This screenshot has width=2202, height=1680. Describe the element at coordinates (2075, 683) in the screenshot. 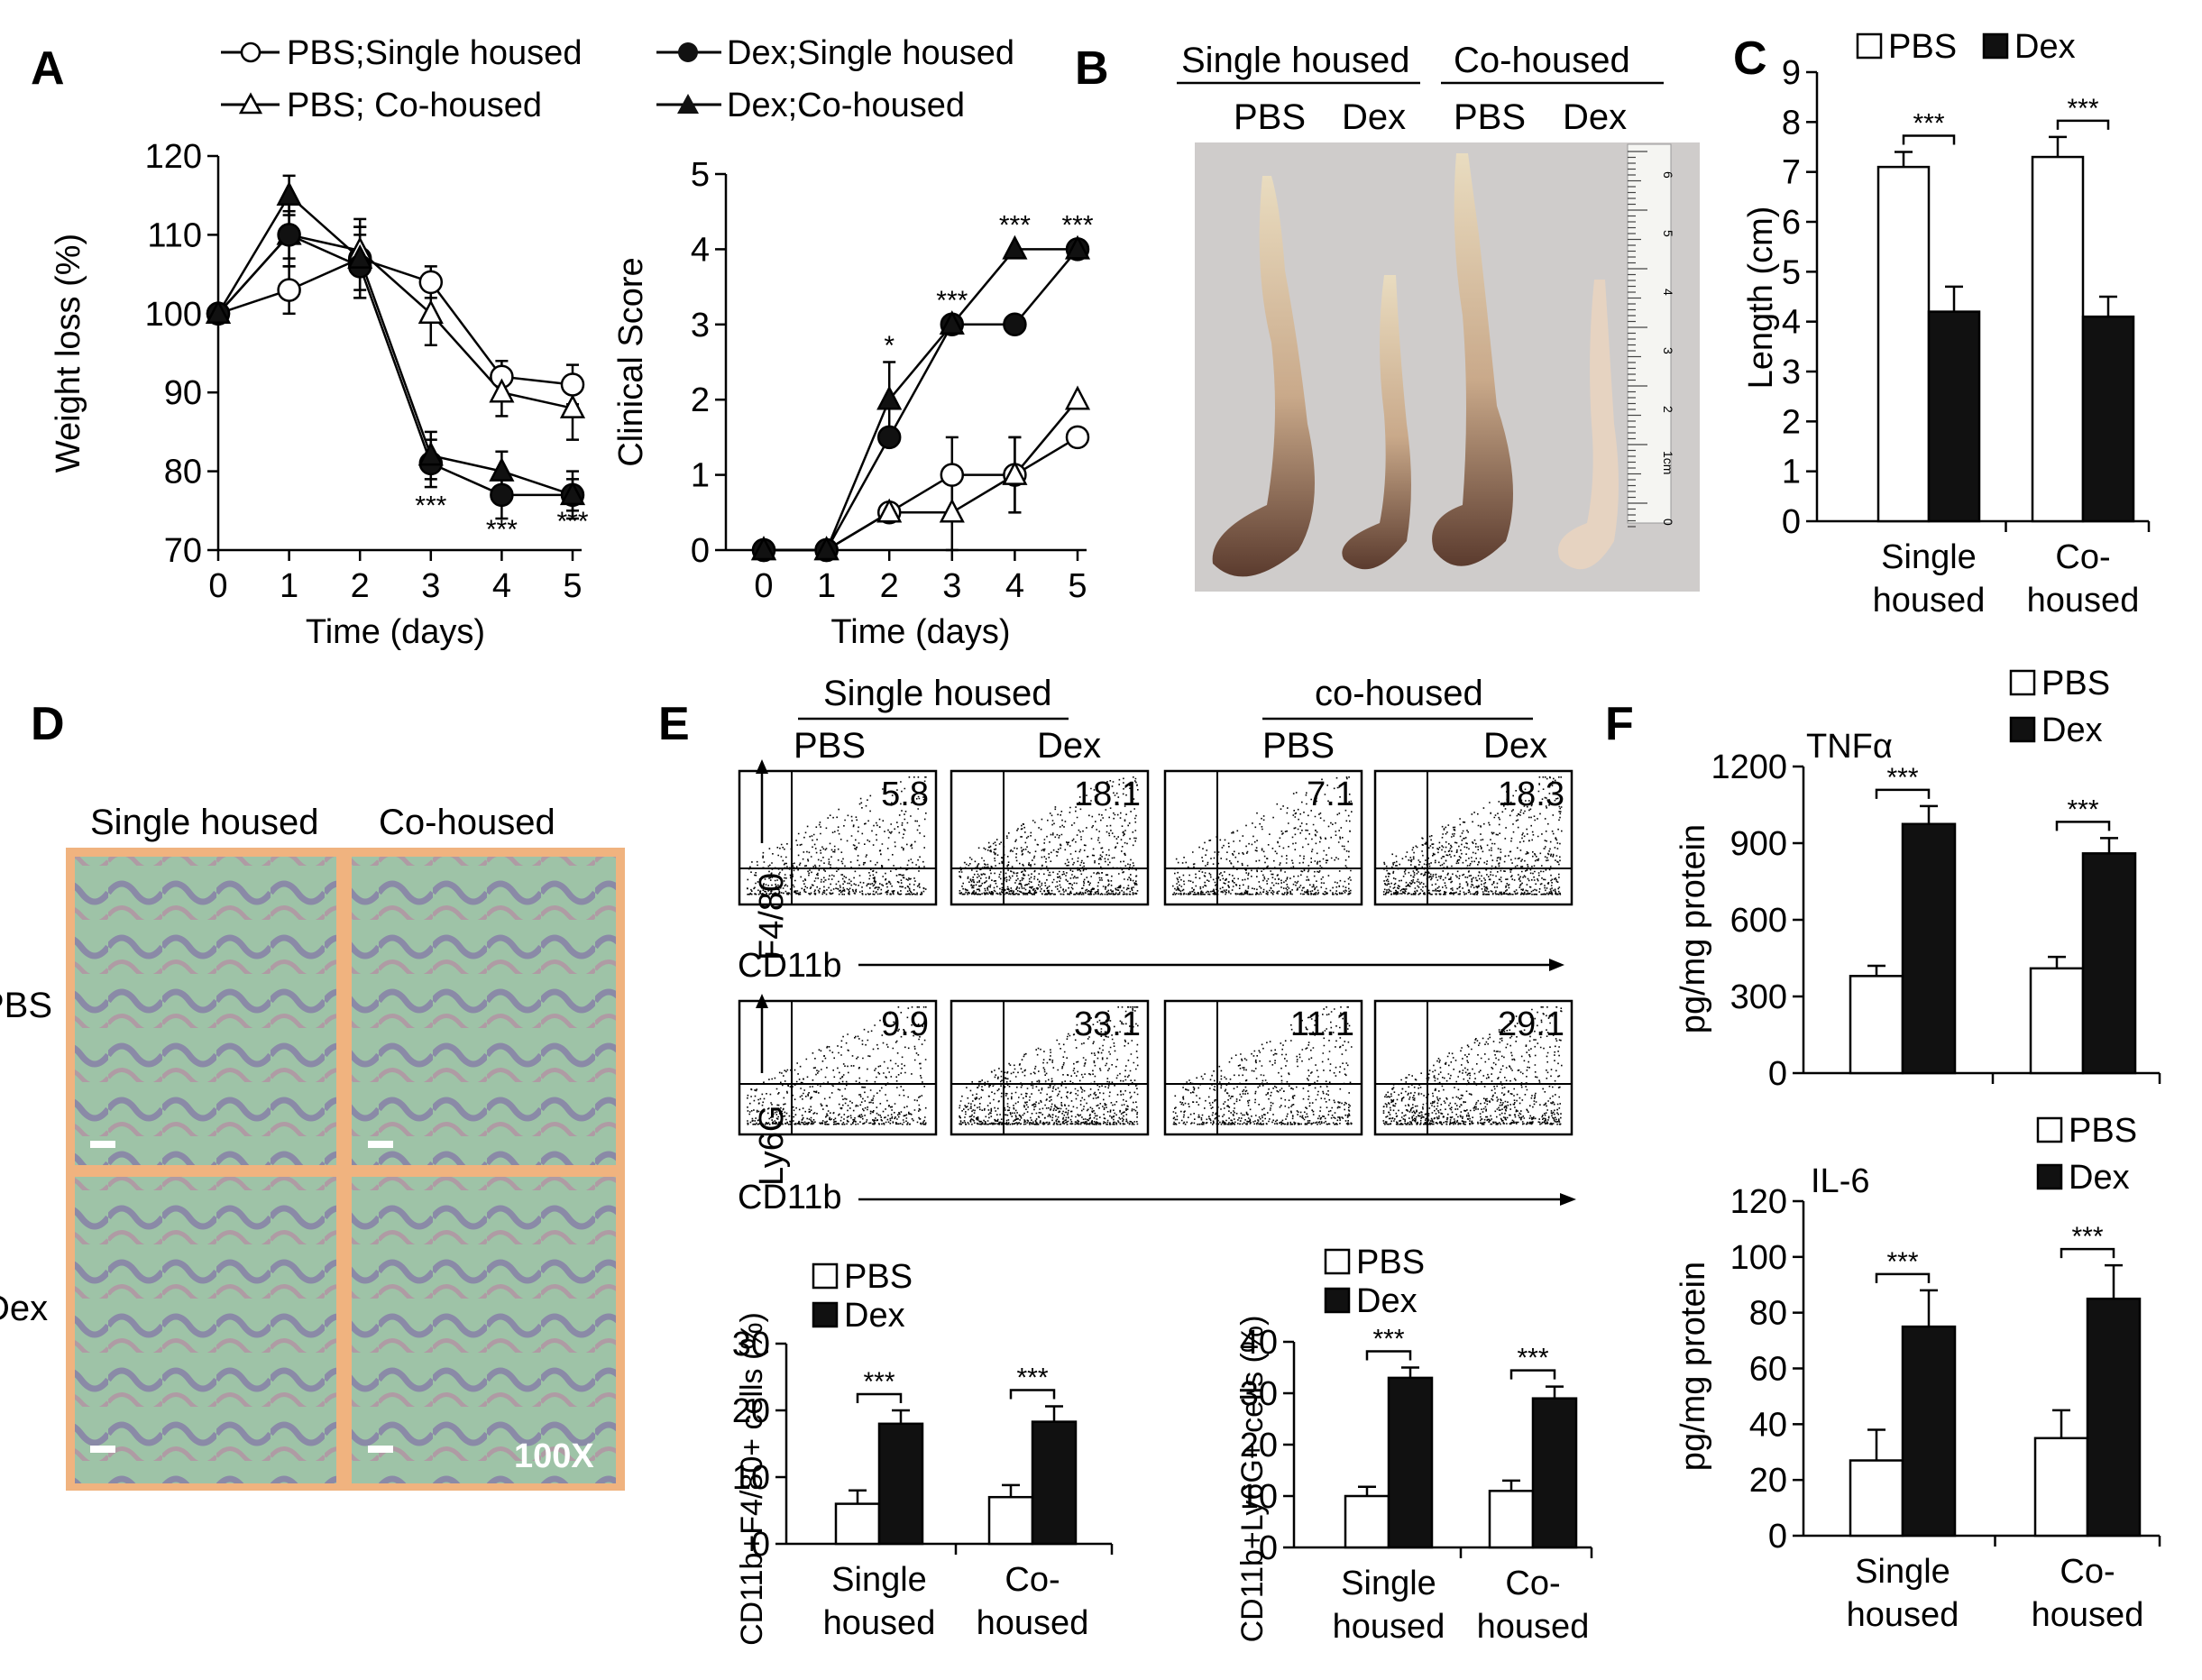

I see `legend-label: PBS` at that location.